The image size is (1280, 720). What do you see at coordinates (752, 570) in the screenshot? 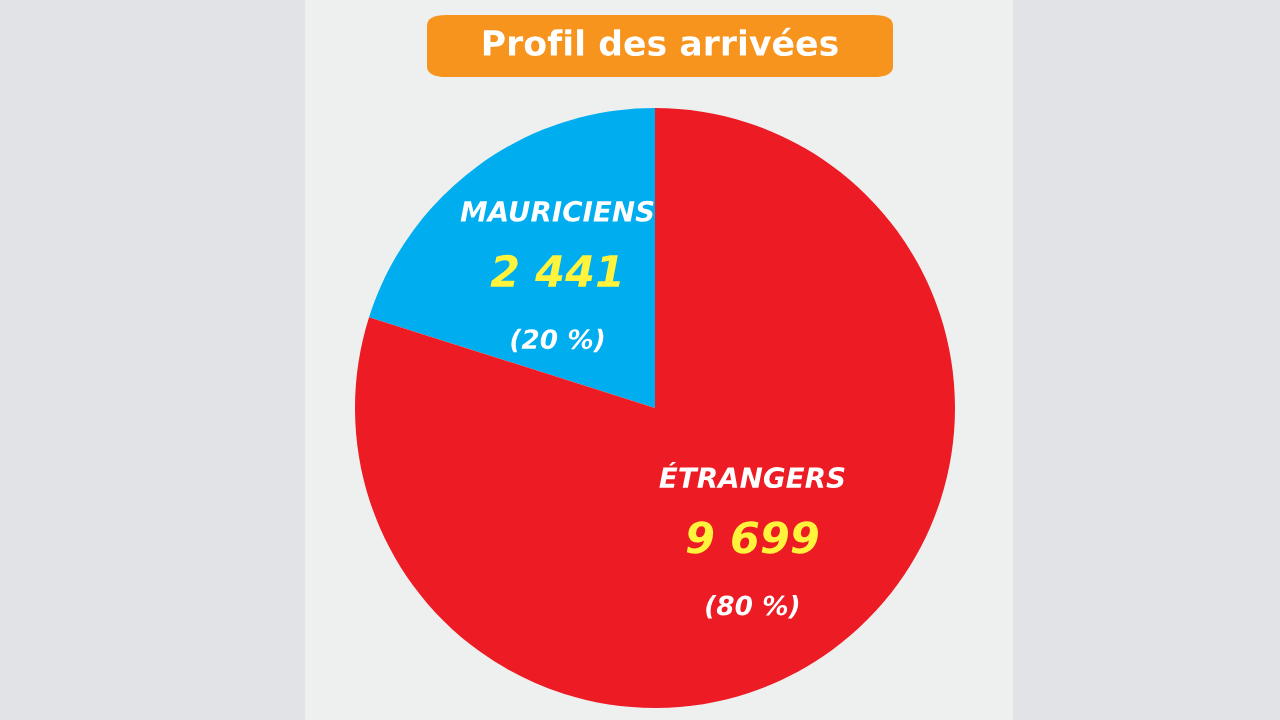
I see `data-label: 9 699 (80 %)` at bounding box center [752, 570].